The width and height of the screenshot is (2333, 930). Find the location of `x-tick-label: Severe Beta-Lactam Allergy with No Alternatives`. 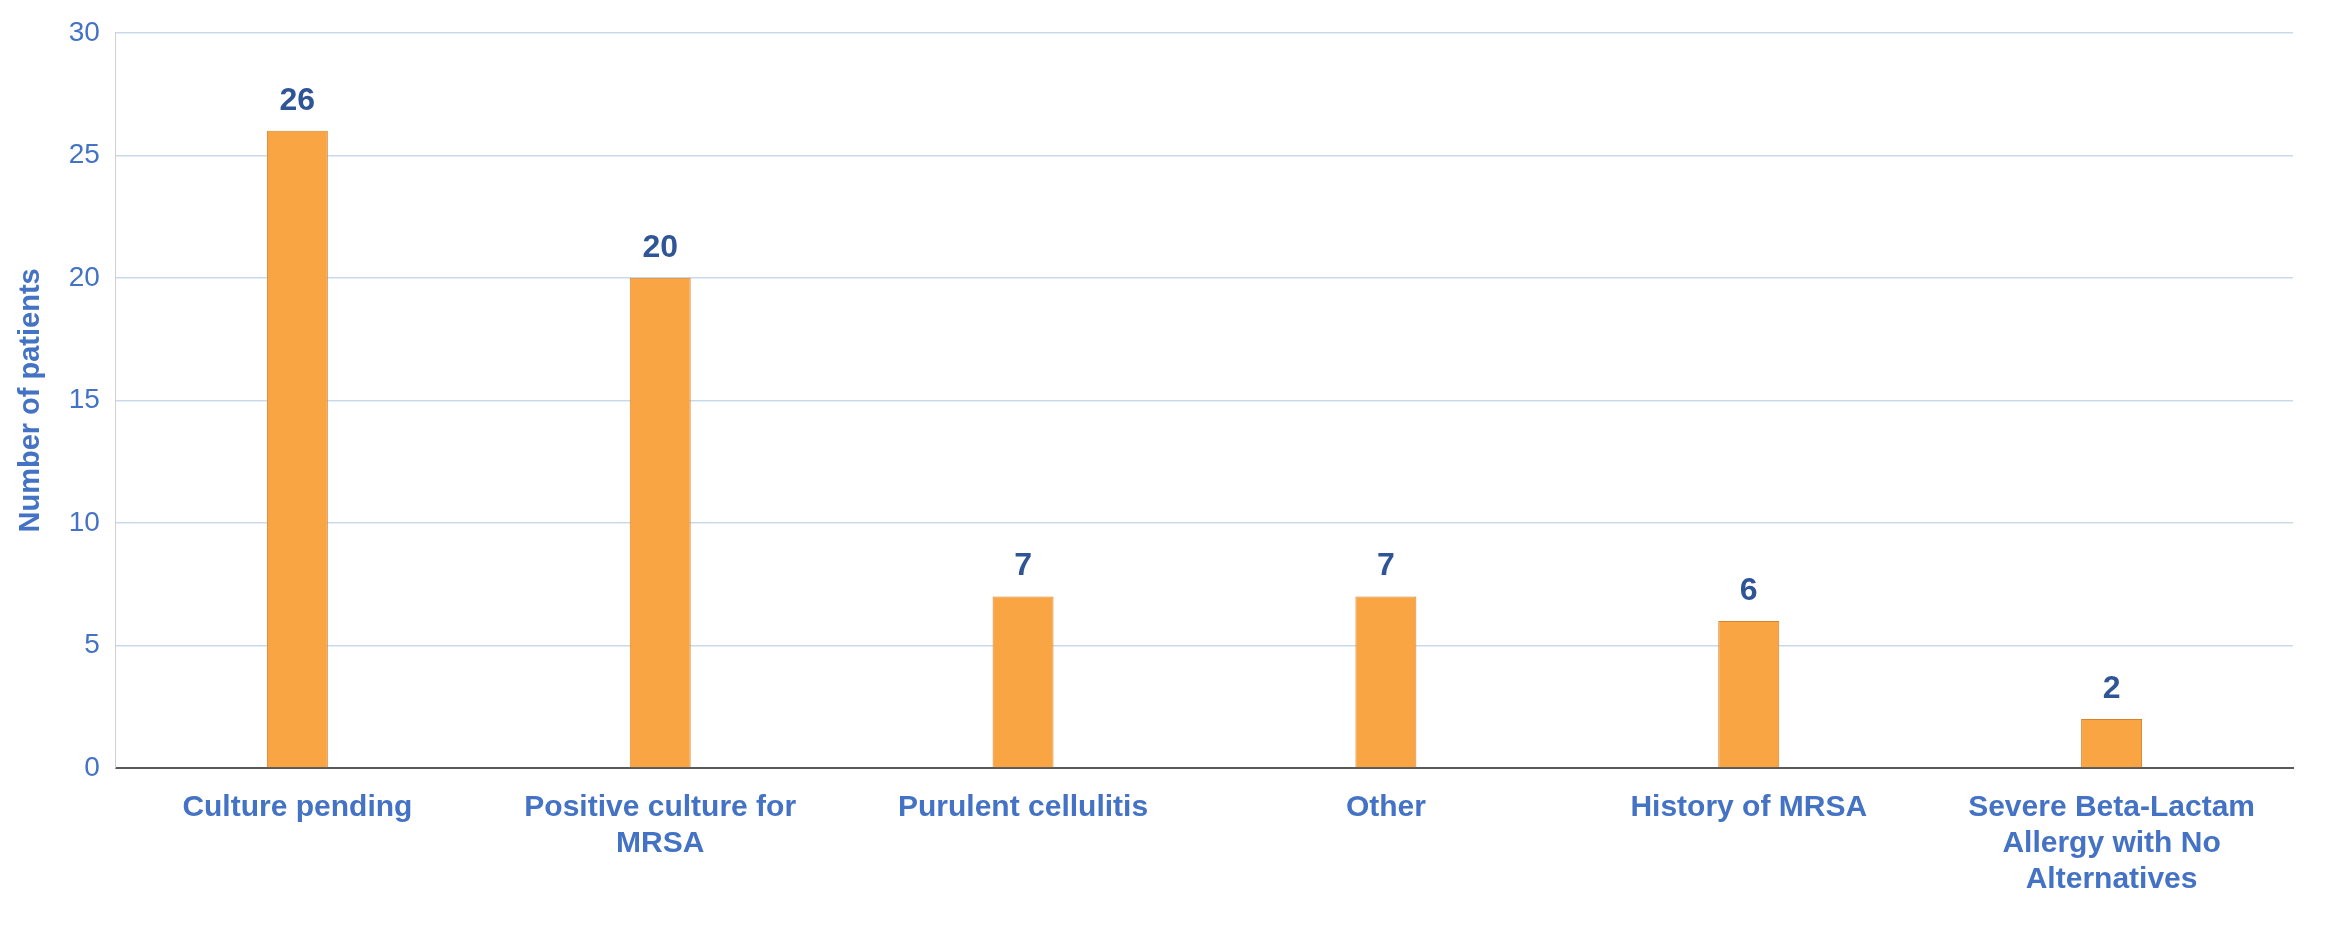

x-tick-label: Severe Beta-Lactam Allergy with No Alternatives is located at coordinates (2111, 842).